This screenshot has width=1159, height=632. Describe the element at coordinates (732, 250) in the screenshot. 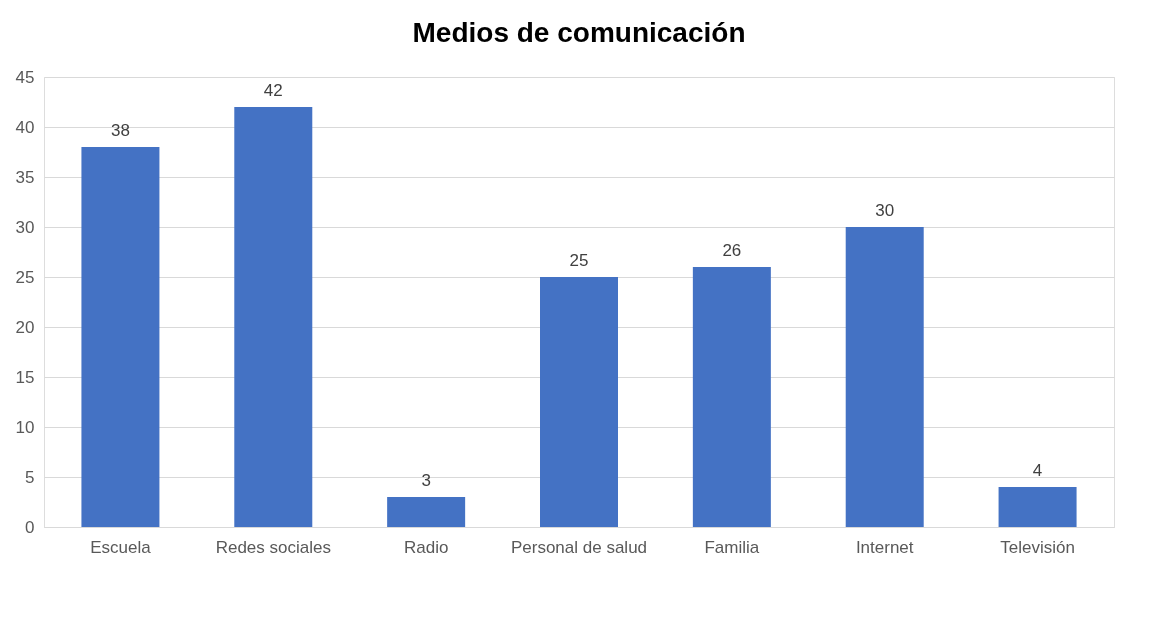

I see `data-label: 26` at that location.